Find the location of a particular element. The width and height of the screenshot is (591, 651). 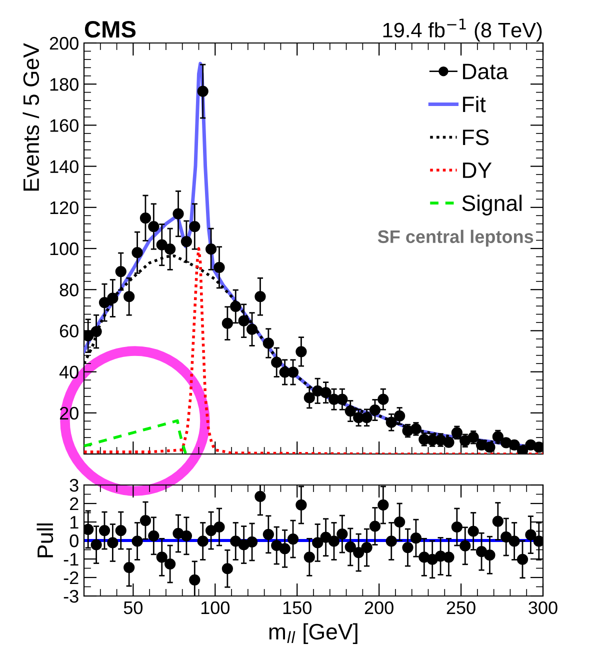

y-tick-label: 2 is located at coordinates (74, 503).